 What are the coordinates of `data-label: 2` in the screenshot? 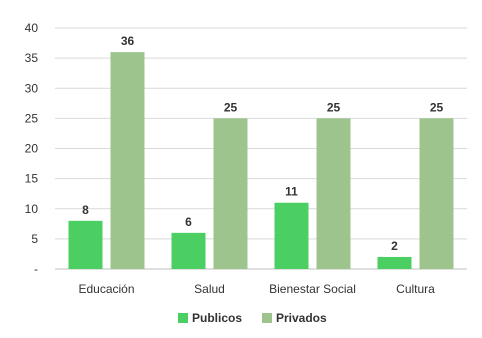 It's located at (394, 246).